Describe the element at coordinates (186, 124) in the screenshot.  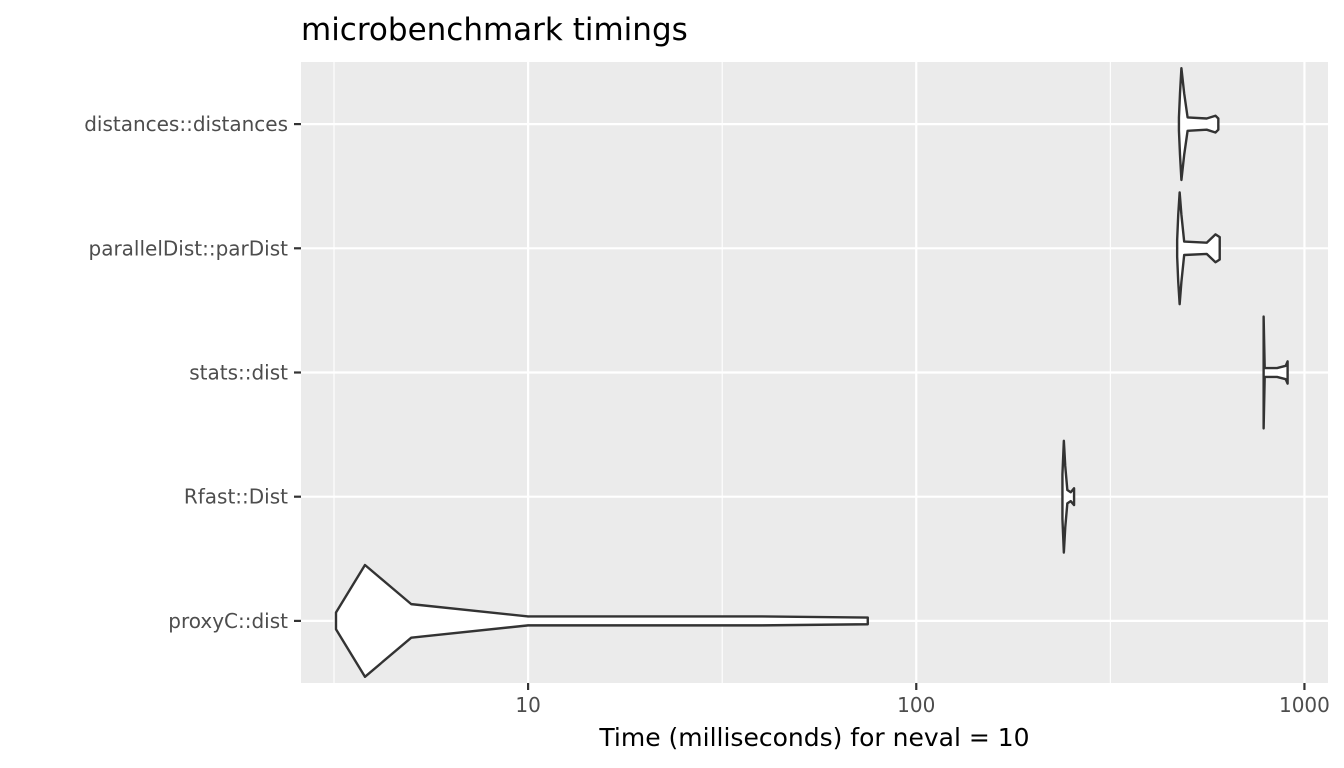
I see `y-tick-label: distances::distances` at that location.